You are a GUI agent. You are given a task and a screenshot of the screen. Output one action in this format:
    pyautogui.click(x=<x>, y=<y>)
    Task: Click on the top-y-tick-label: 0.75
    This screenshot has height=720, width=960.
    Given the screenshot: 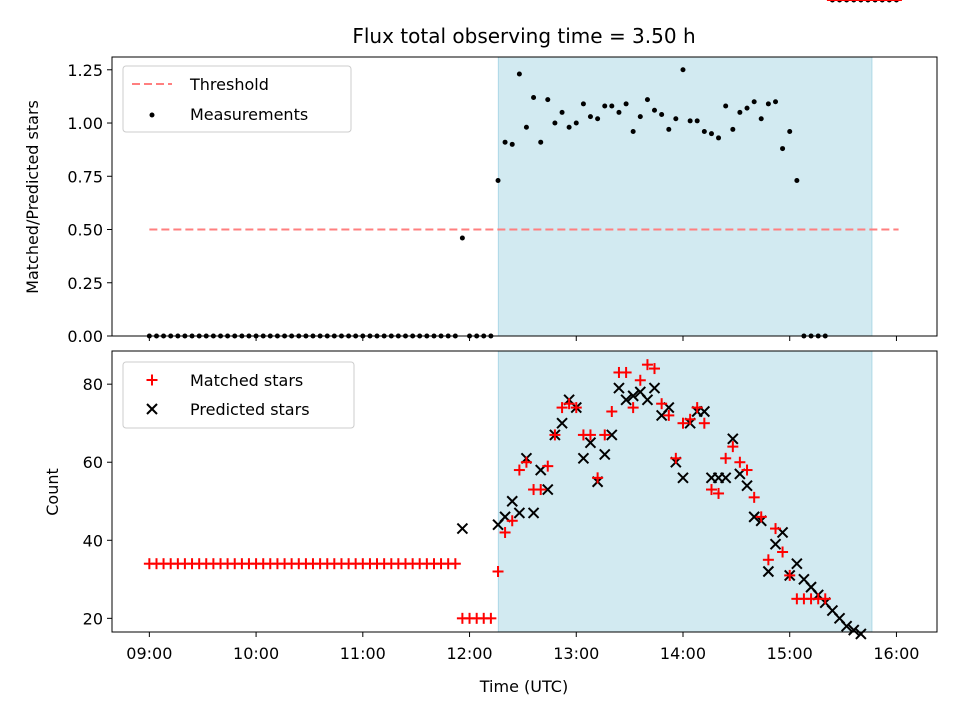 What is the action you would take?
    pyautogui.click(x=85, y=176)
    